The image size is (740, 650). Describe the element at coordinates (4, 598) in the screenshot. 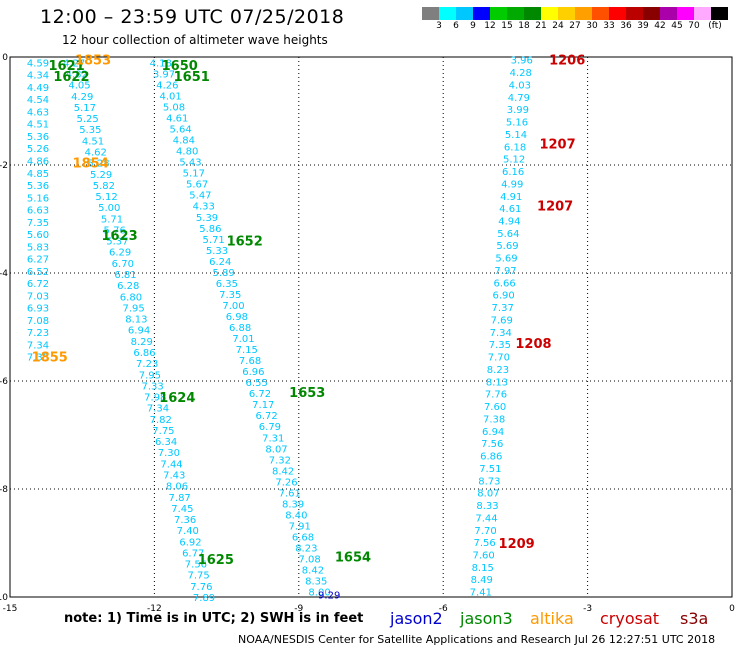

I see `y-tick-label: -10` at that location.